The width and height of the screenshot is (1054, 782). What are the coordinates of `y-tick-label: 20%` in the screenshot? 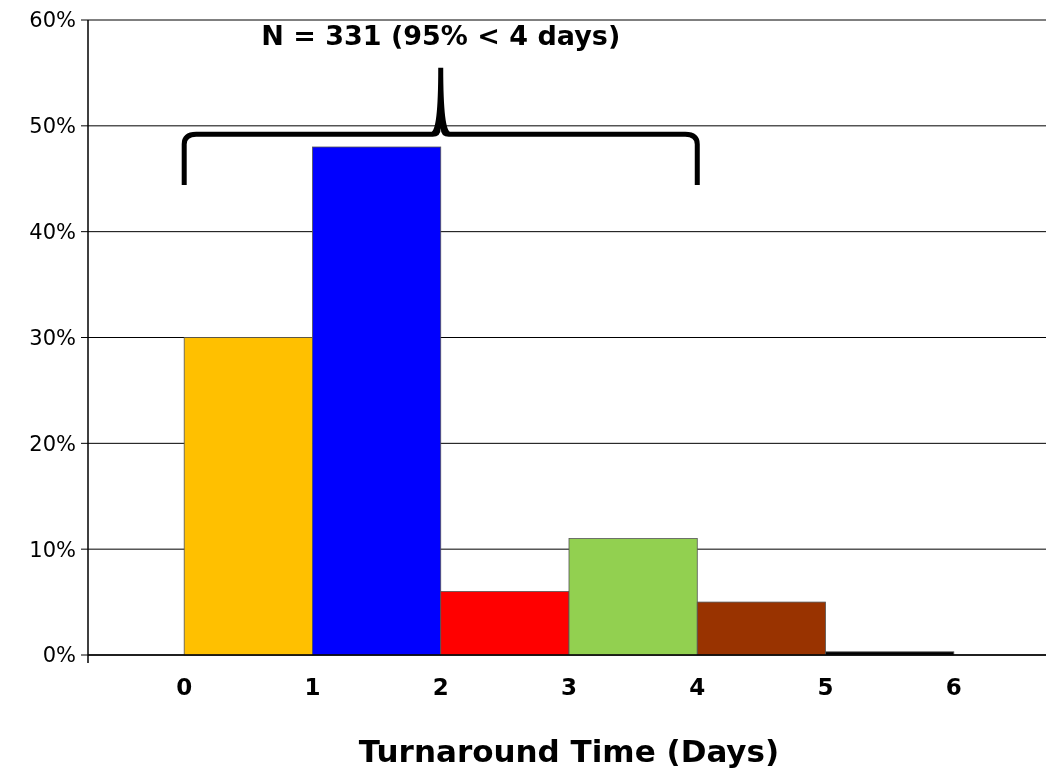 It's located at (52, 443).